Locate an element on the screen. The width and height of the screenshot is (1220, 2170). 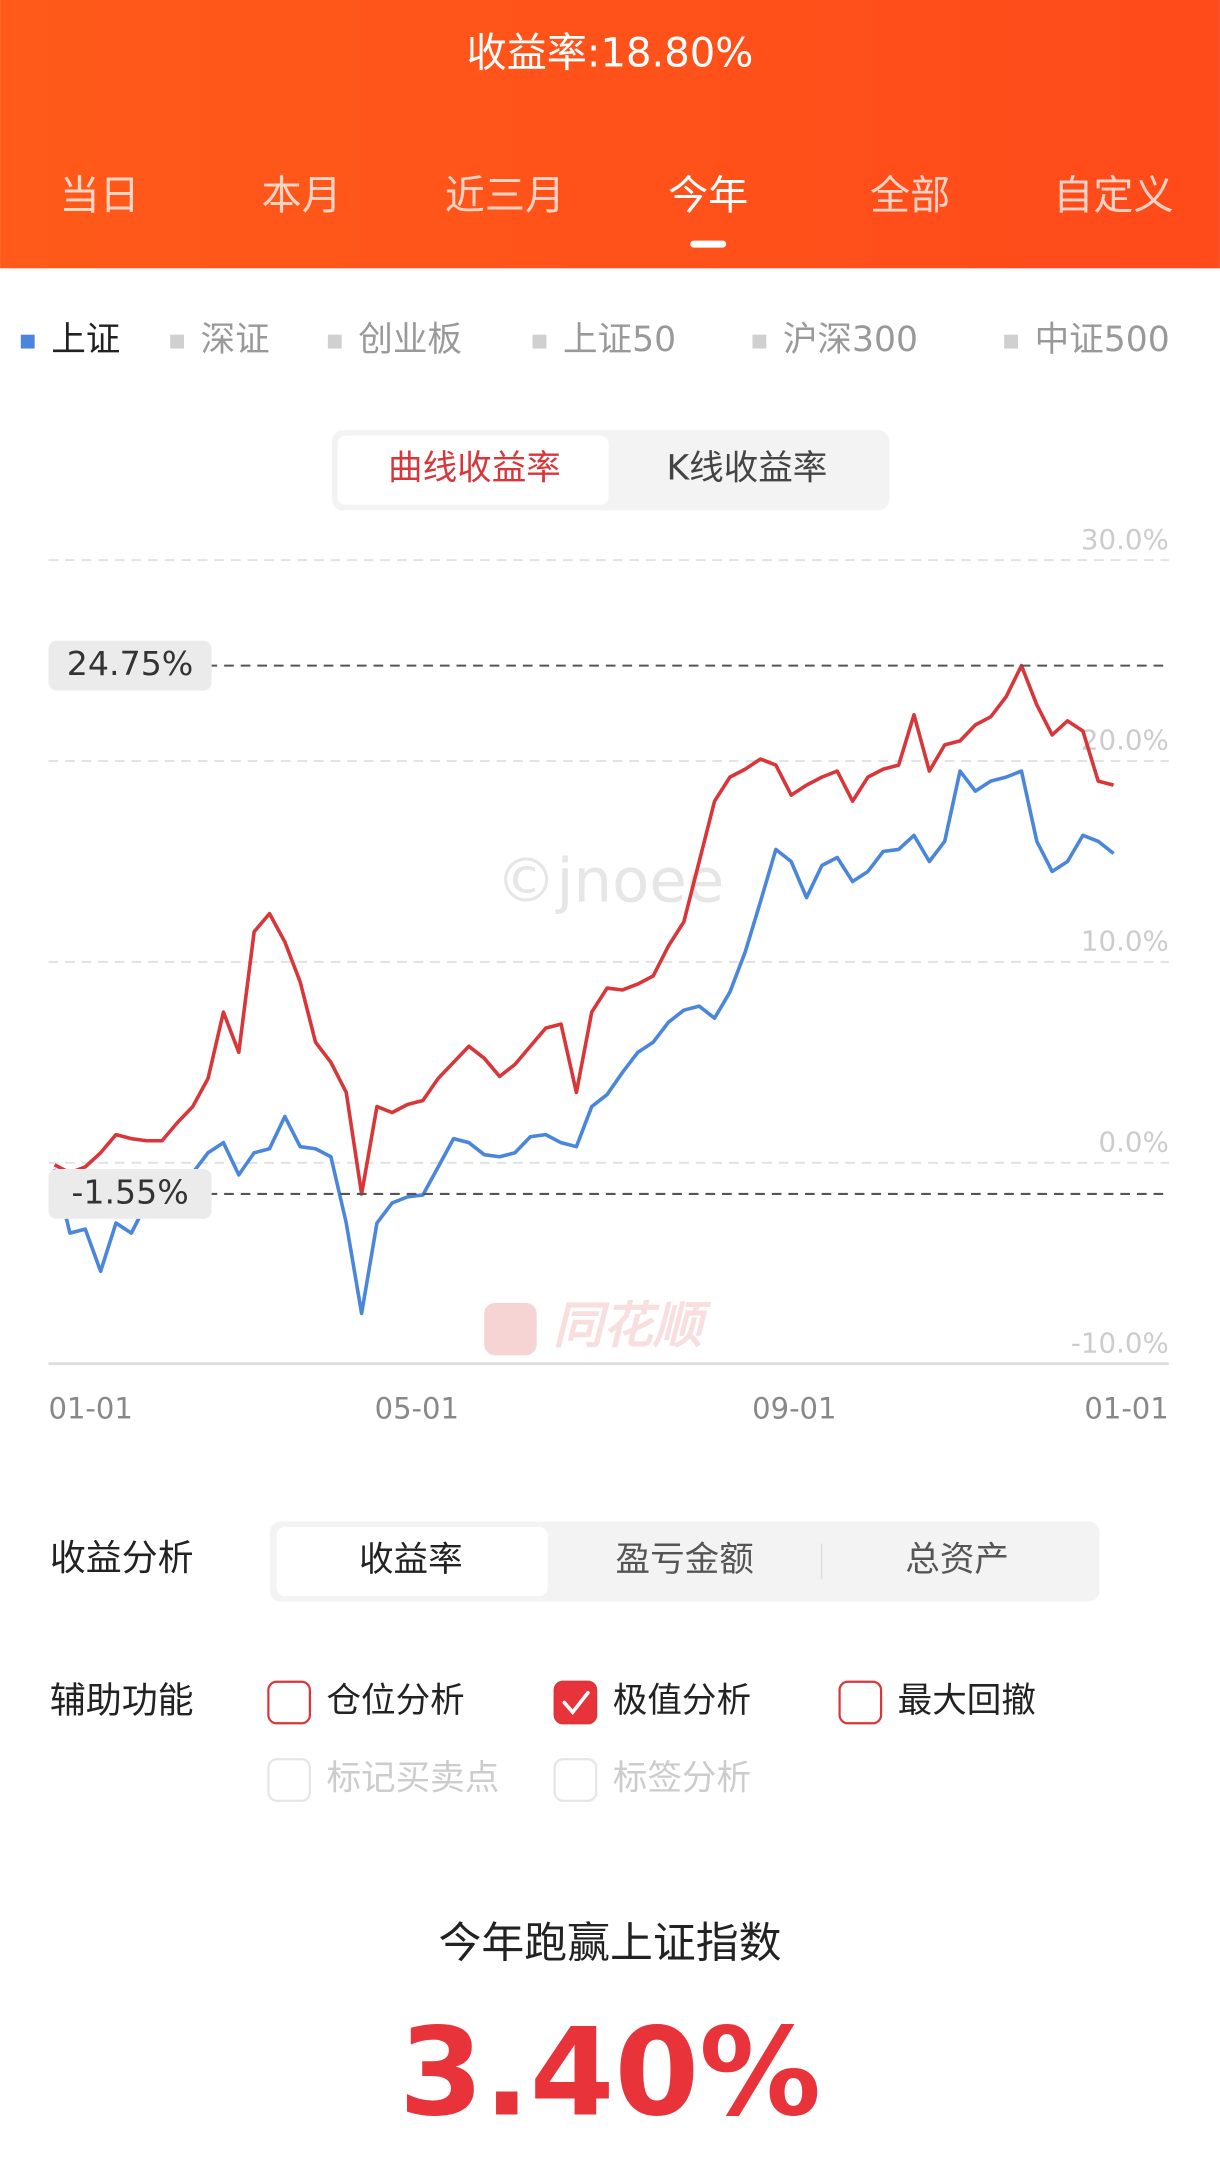
x-tick-label: 09-01 is located at coordinates (794, 1409).